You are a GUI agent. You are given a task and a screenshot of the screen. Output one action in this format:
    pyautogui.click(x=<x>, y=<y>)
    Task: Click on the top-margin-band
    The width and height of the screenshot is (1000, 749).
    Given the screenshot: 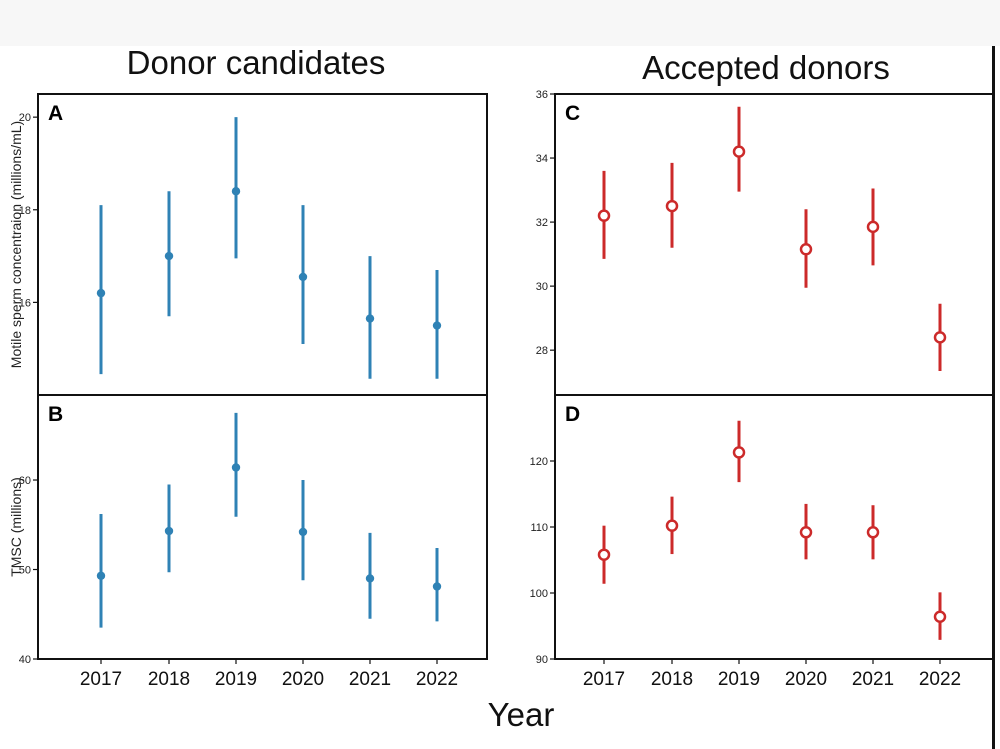 What is the action you would take?
    pyautogui.click(x=500, y=23)
    